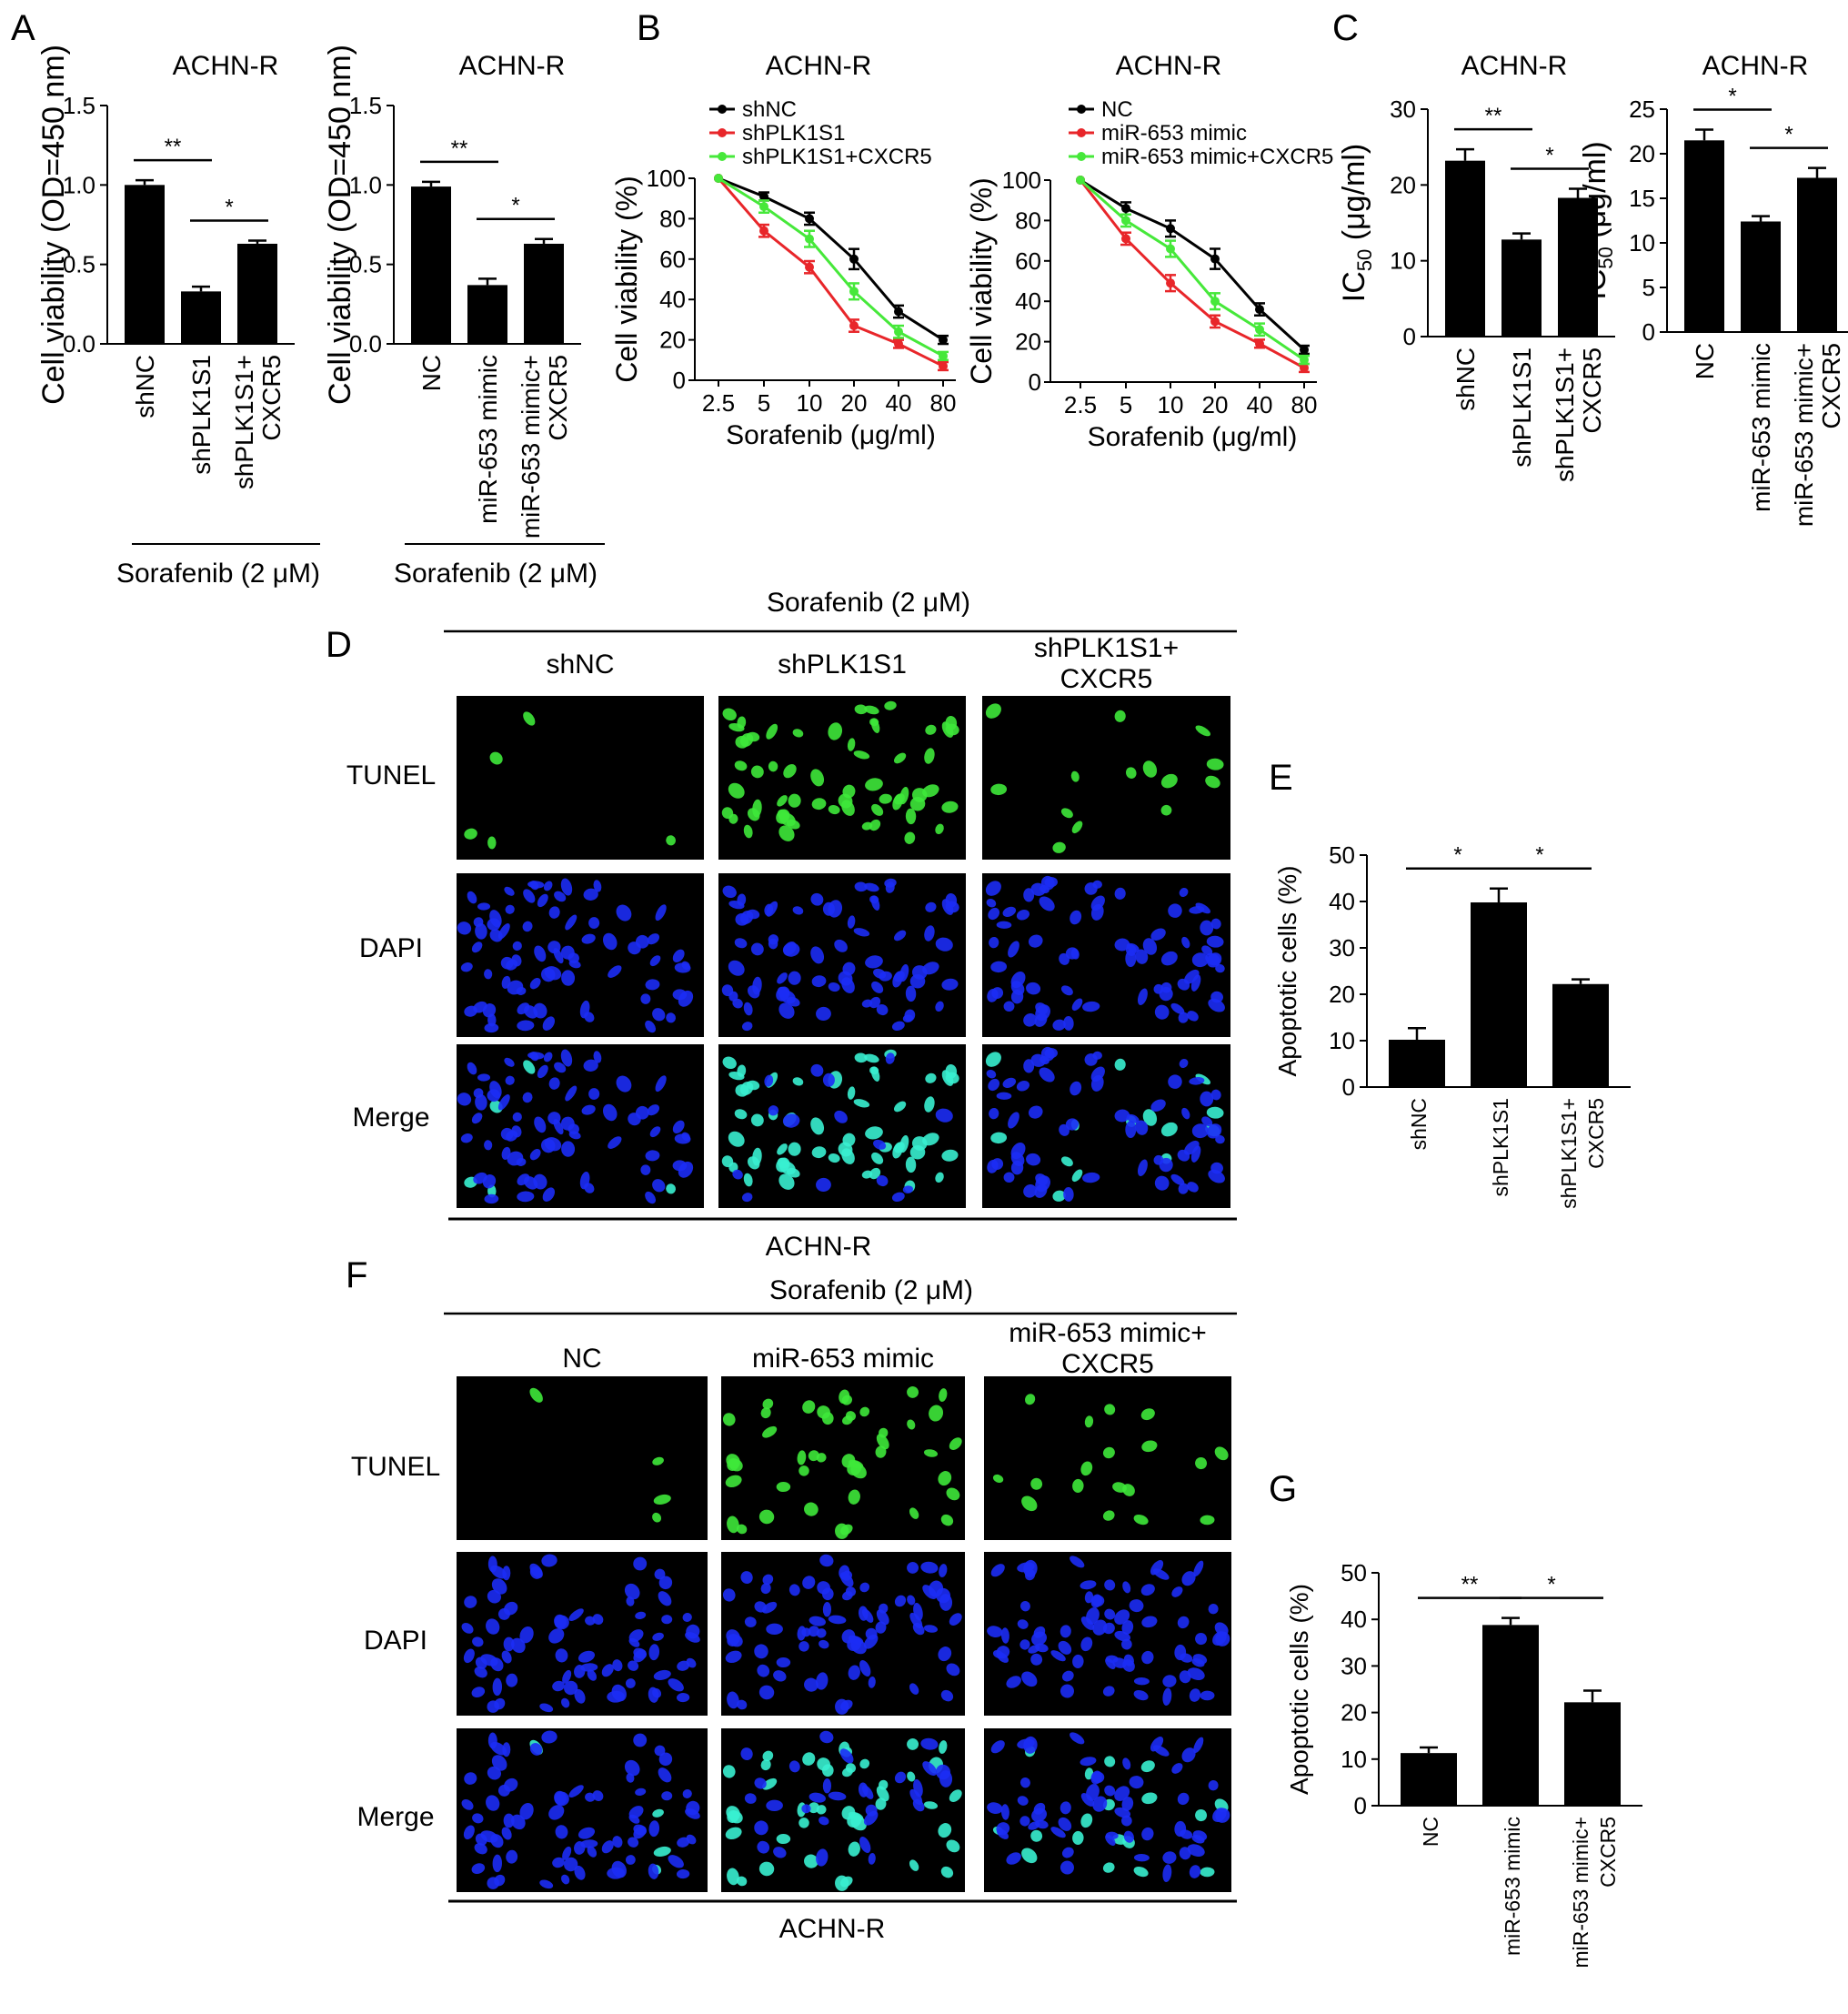  Describe the element at coordinates (810, 403) in the screenshot. I see `x-tick-label: 10` at that location.